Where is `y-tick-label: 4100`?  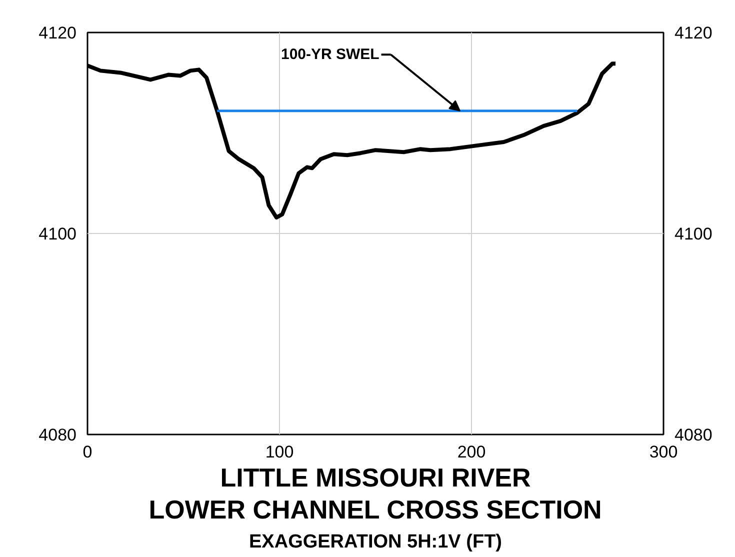 y-tick-label: 4100 is located at coordinates (57, 234).